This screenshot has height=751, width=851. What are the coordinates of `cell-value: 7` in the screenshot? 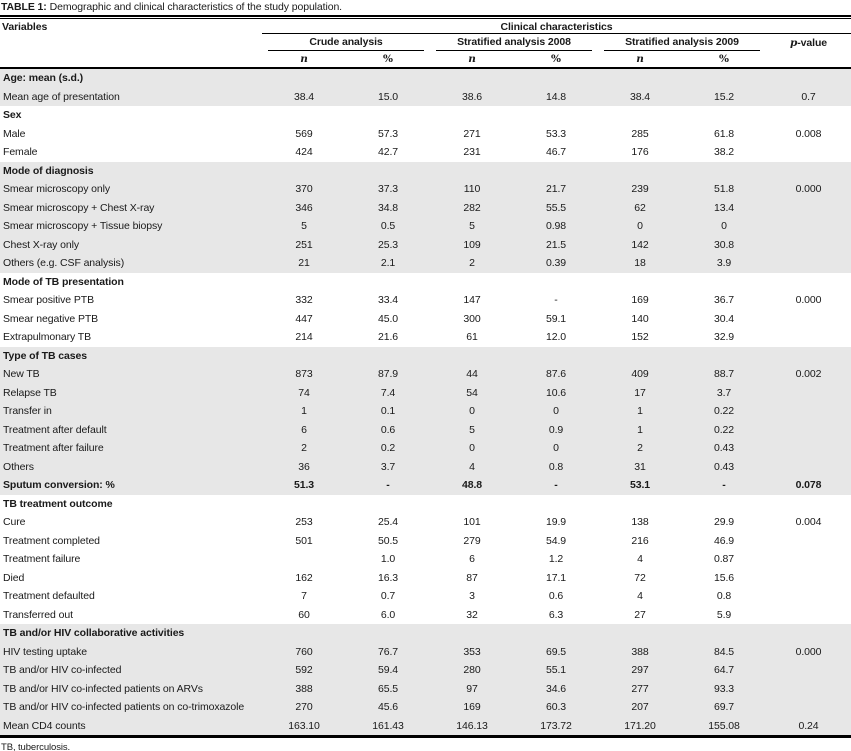 It's located at (304, 596).